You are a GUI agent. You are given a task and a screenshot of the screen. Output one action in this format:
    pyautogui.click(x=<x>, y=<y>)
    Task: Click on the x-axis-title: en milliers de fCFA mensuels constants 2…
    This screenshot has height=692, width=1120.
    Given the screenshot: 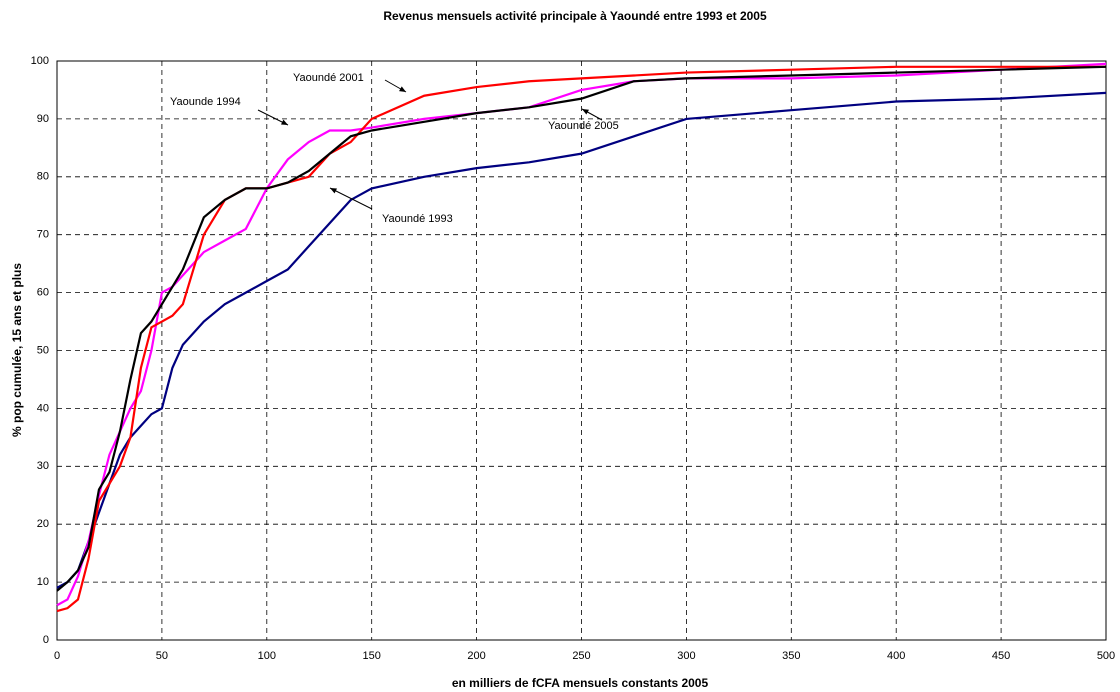 What is the action you would take?
    pyautogui.click(x=580, y=683)
    